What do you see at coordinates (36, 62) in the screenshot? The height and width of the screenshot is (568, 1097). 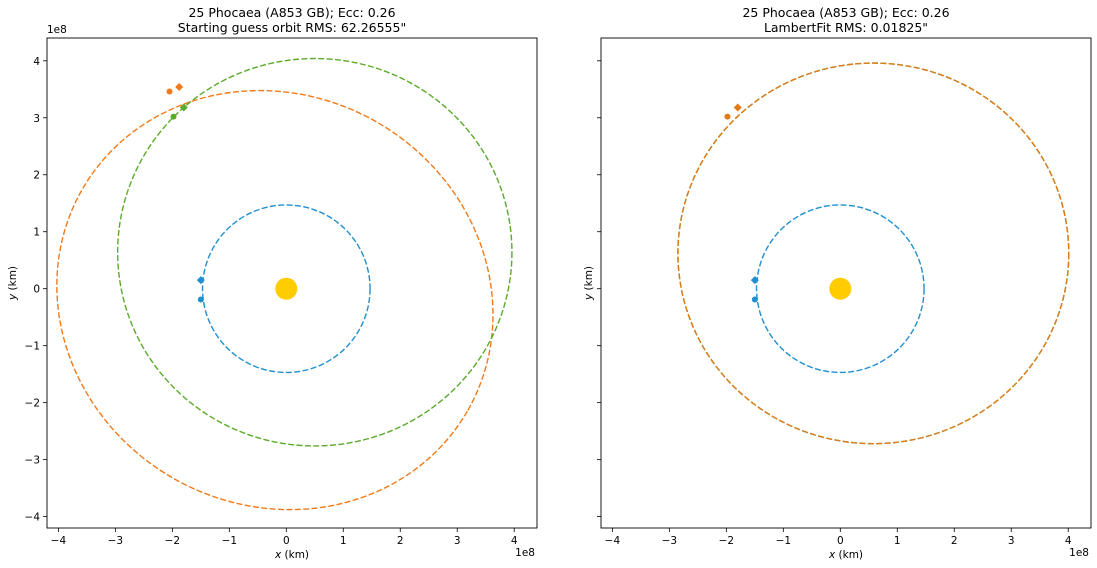 I see `y-tick-label: 4` at bounding box center [36, 62].